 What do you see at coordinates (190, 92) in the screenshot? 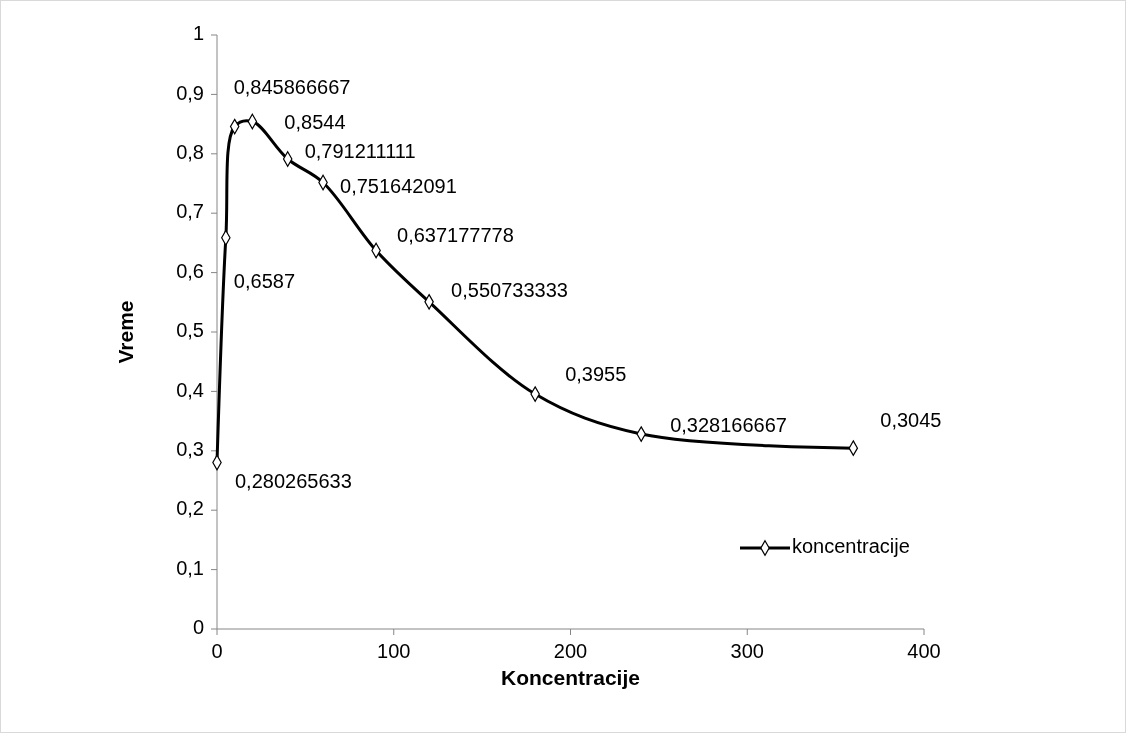
I see `y-tick-label: 0,9` at bounding box center [190, 92].